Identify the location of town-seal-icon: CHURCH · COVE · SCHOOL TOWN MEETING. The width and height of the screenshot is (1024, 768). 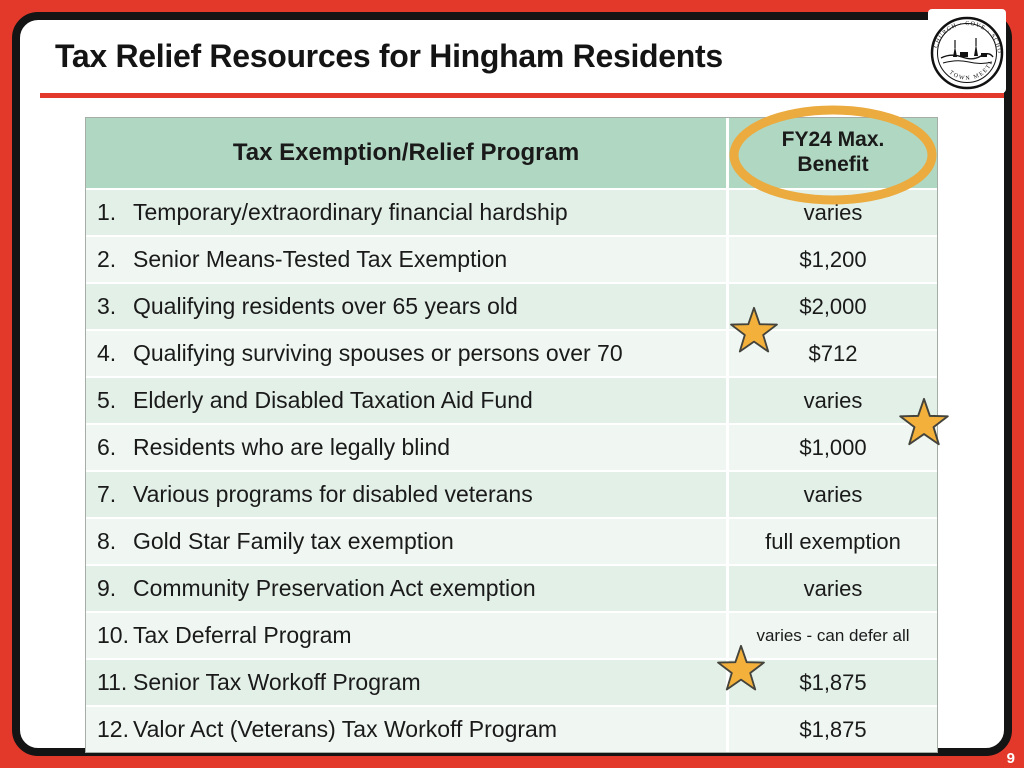
(966, 50).